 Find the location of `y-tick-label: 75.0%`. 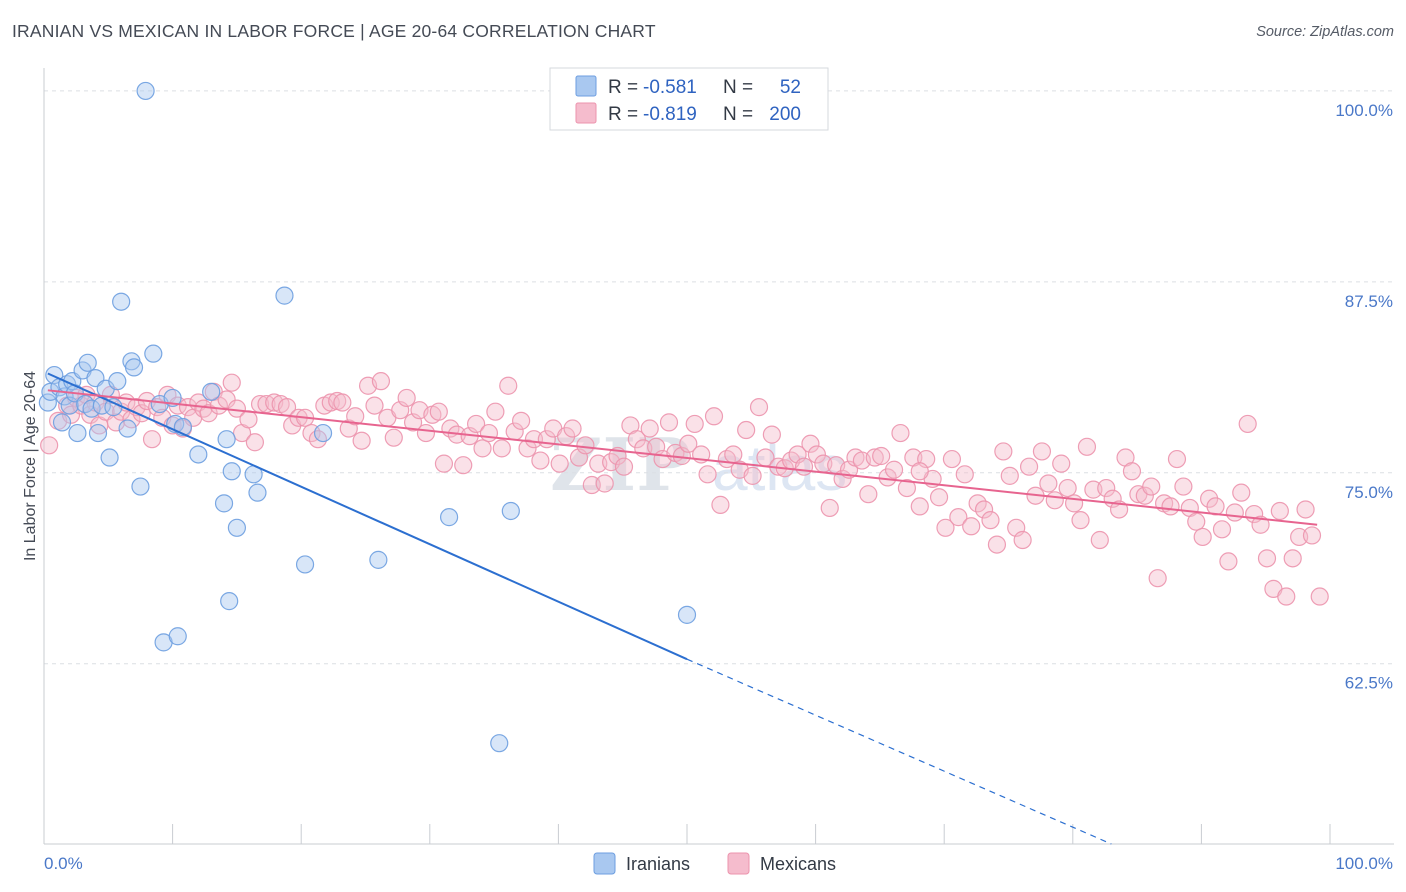

y-tick-label: 75.0% is located at coordinates (1369, 492).